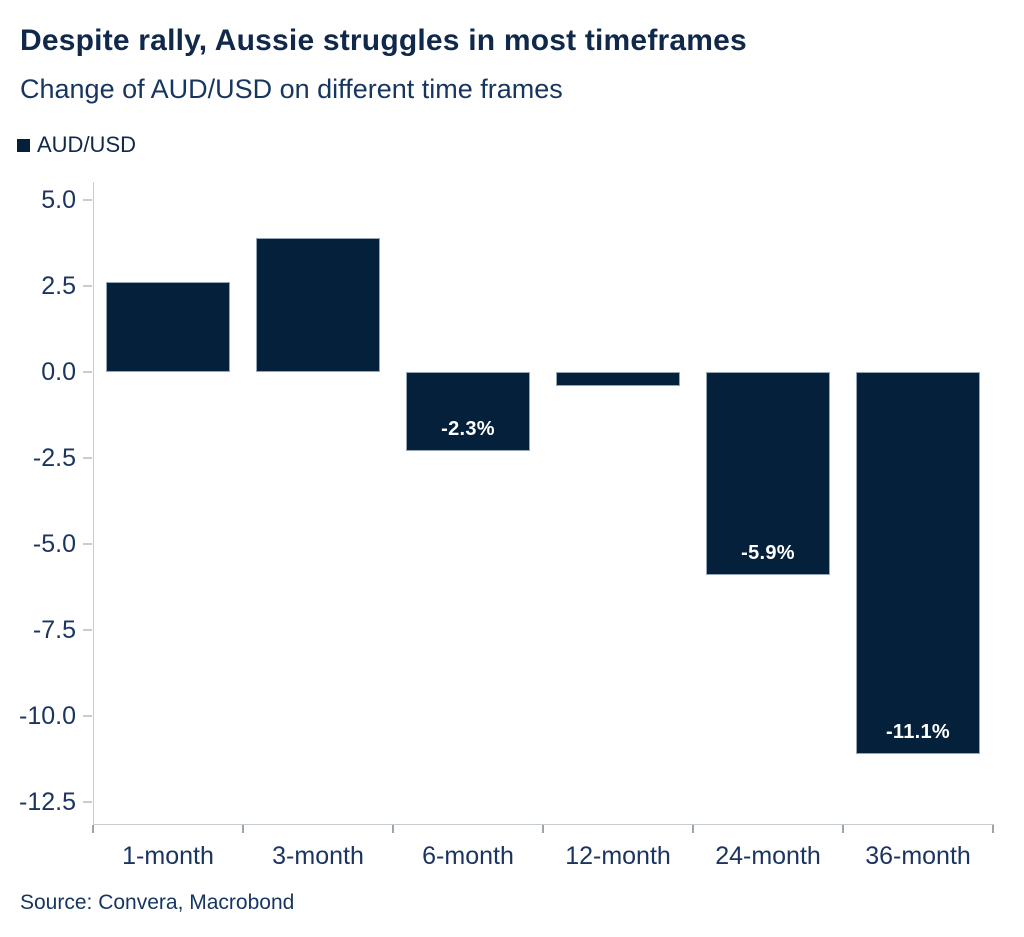  What do you see at coordinates (918, 562) in the screenshot?
I see `bar: -11.1%` at bounding box center [918, 562].